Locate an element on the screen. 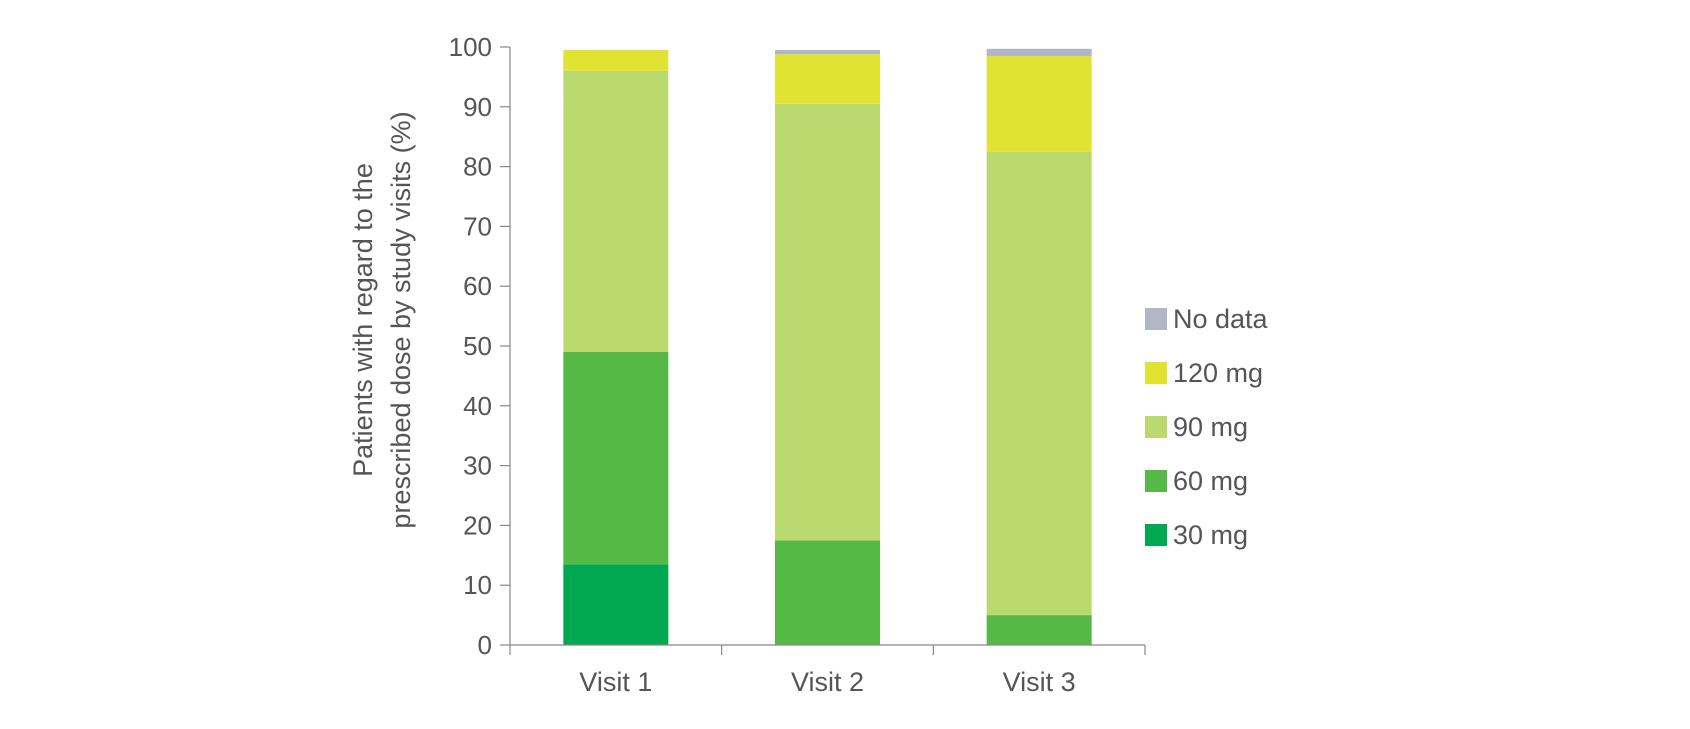 Image resolution: width=1690 pixels, height=729 pixels. y-tick-label: 100 is located at coordinates (470, 47).